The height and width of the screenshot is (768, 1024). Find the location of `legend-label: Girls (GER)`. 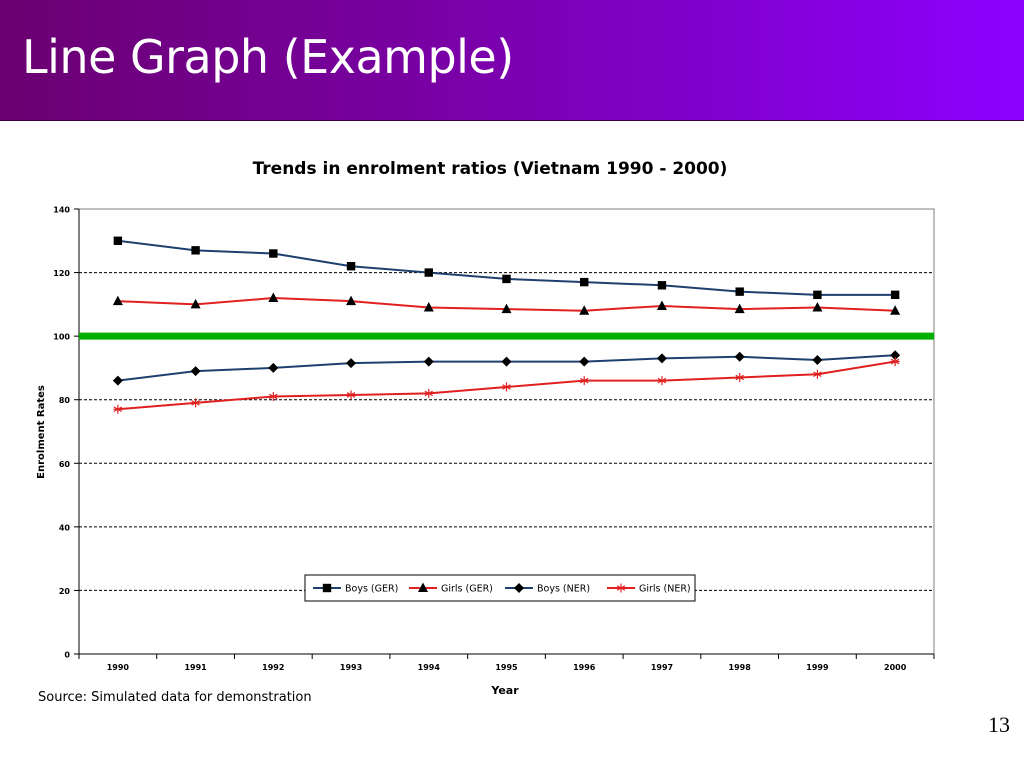

legend-label: Girls (GER) is located at coordinates (467, 589).